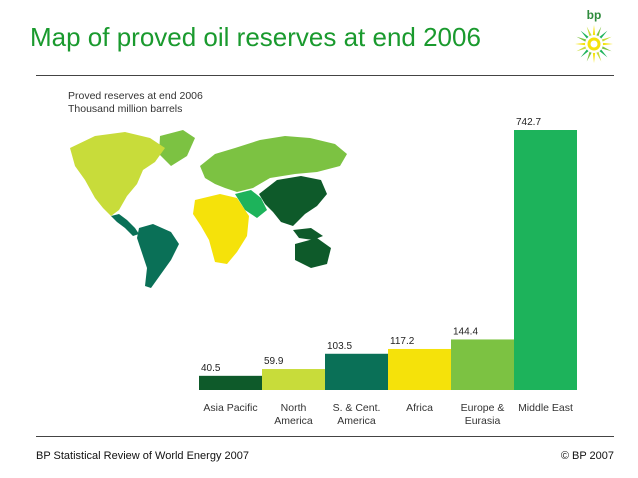 The width and height of the screenshot is (638, 478). I want to click on bar-north-america, so click(293, 379).